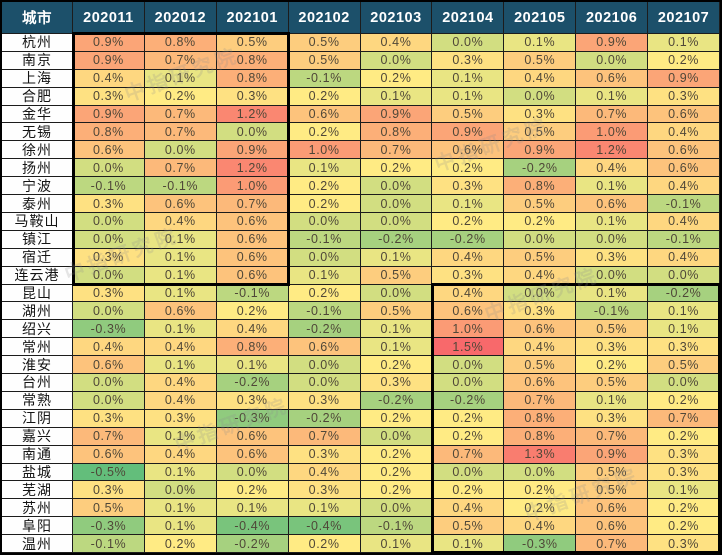 The width and height of the screenshot is (722, 555). What do you see at coordinates (180, 526) in the screenshot?
I see `value-cell-阜阳-202012: 0.1%` at bounding box center [180, 526].